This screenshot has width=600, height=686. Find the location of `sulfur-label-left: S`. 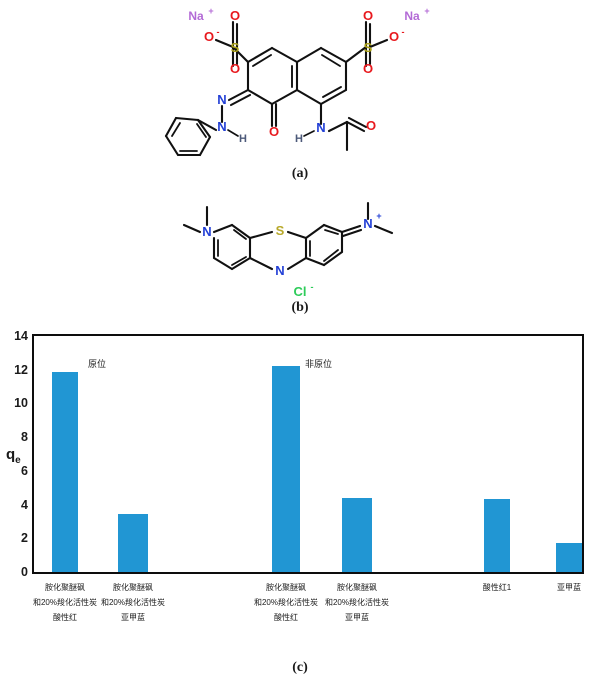

sulfur-label-left: S is located at coordinates (235, 47).